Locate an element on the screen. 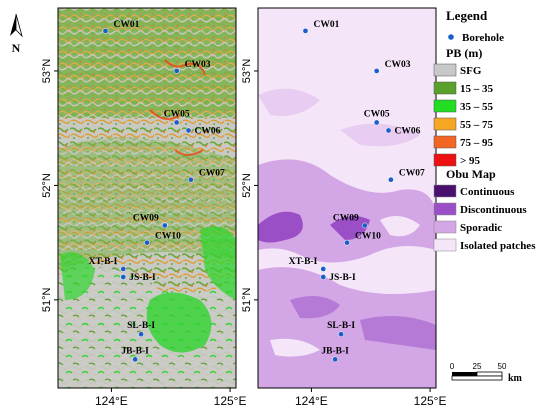  scale-bar-unit: km is located at coordinates (515, 378).